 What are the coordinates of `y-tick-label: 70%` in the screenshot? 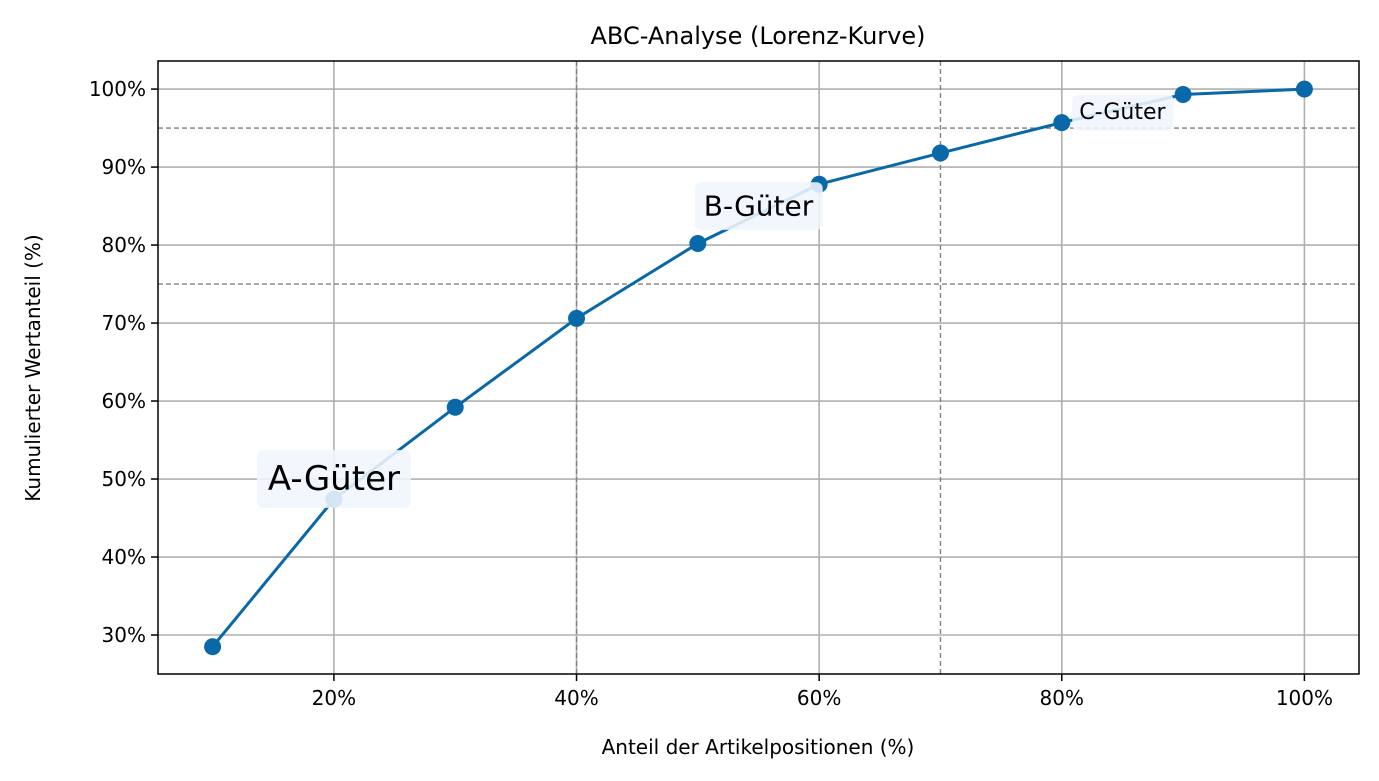 It's located at (124, 323).